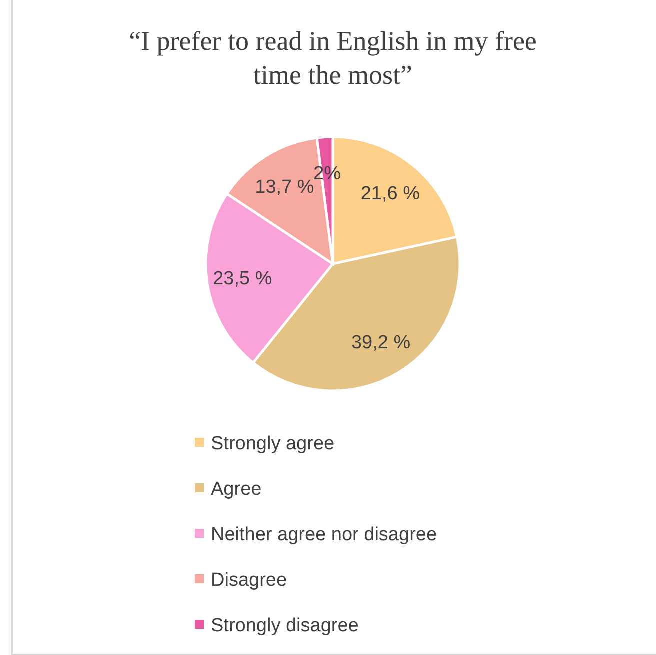 The height and width of the screenshot is (655, 656). I want to click on chart-title: “I prefer to read in English in my free time the most”, so click(333, 58).